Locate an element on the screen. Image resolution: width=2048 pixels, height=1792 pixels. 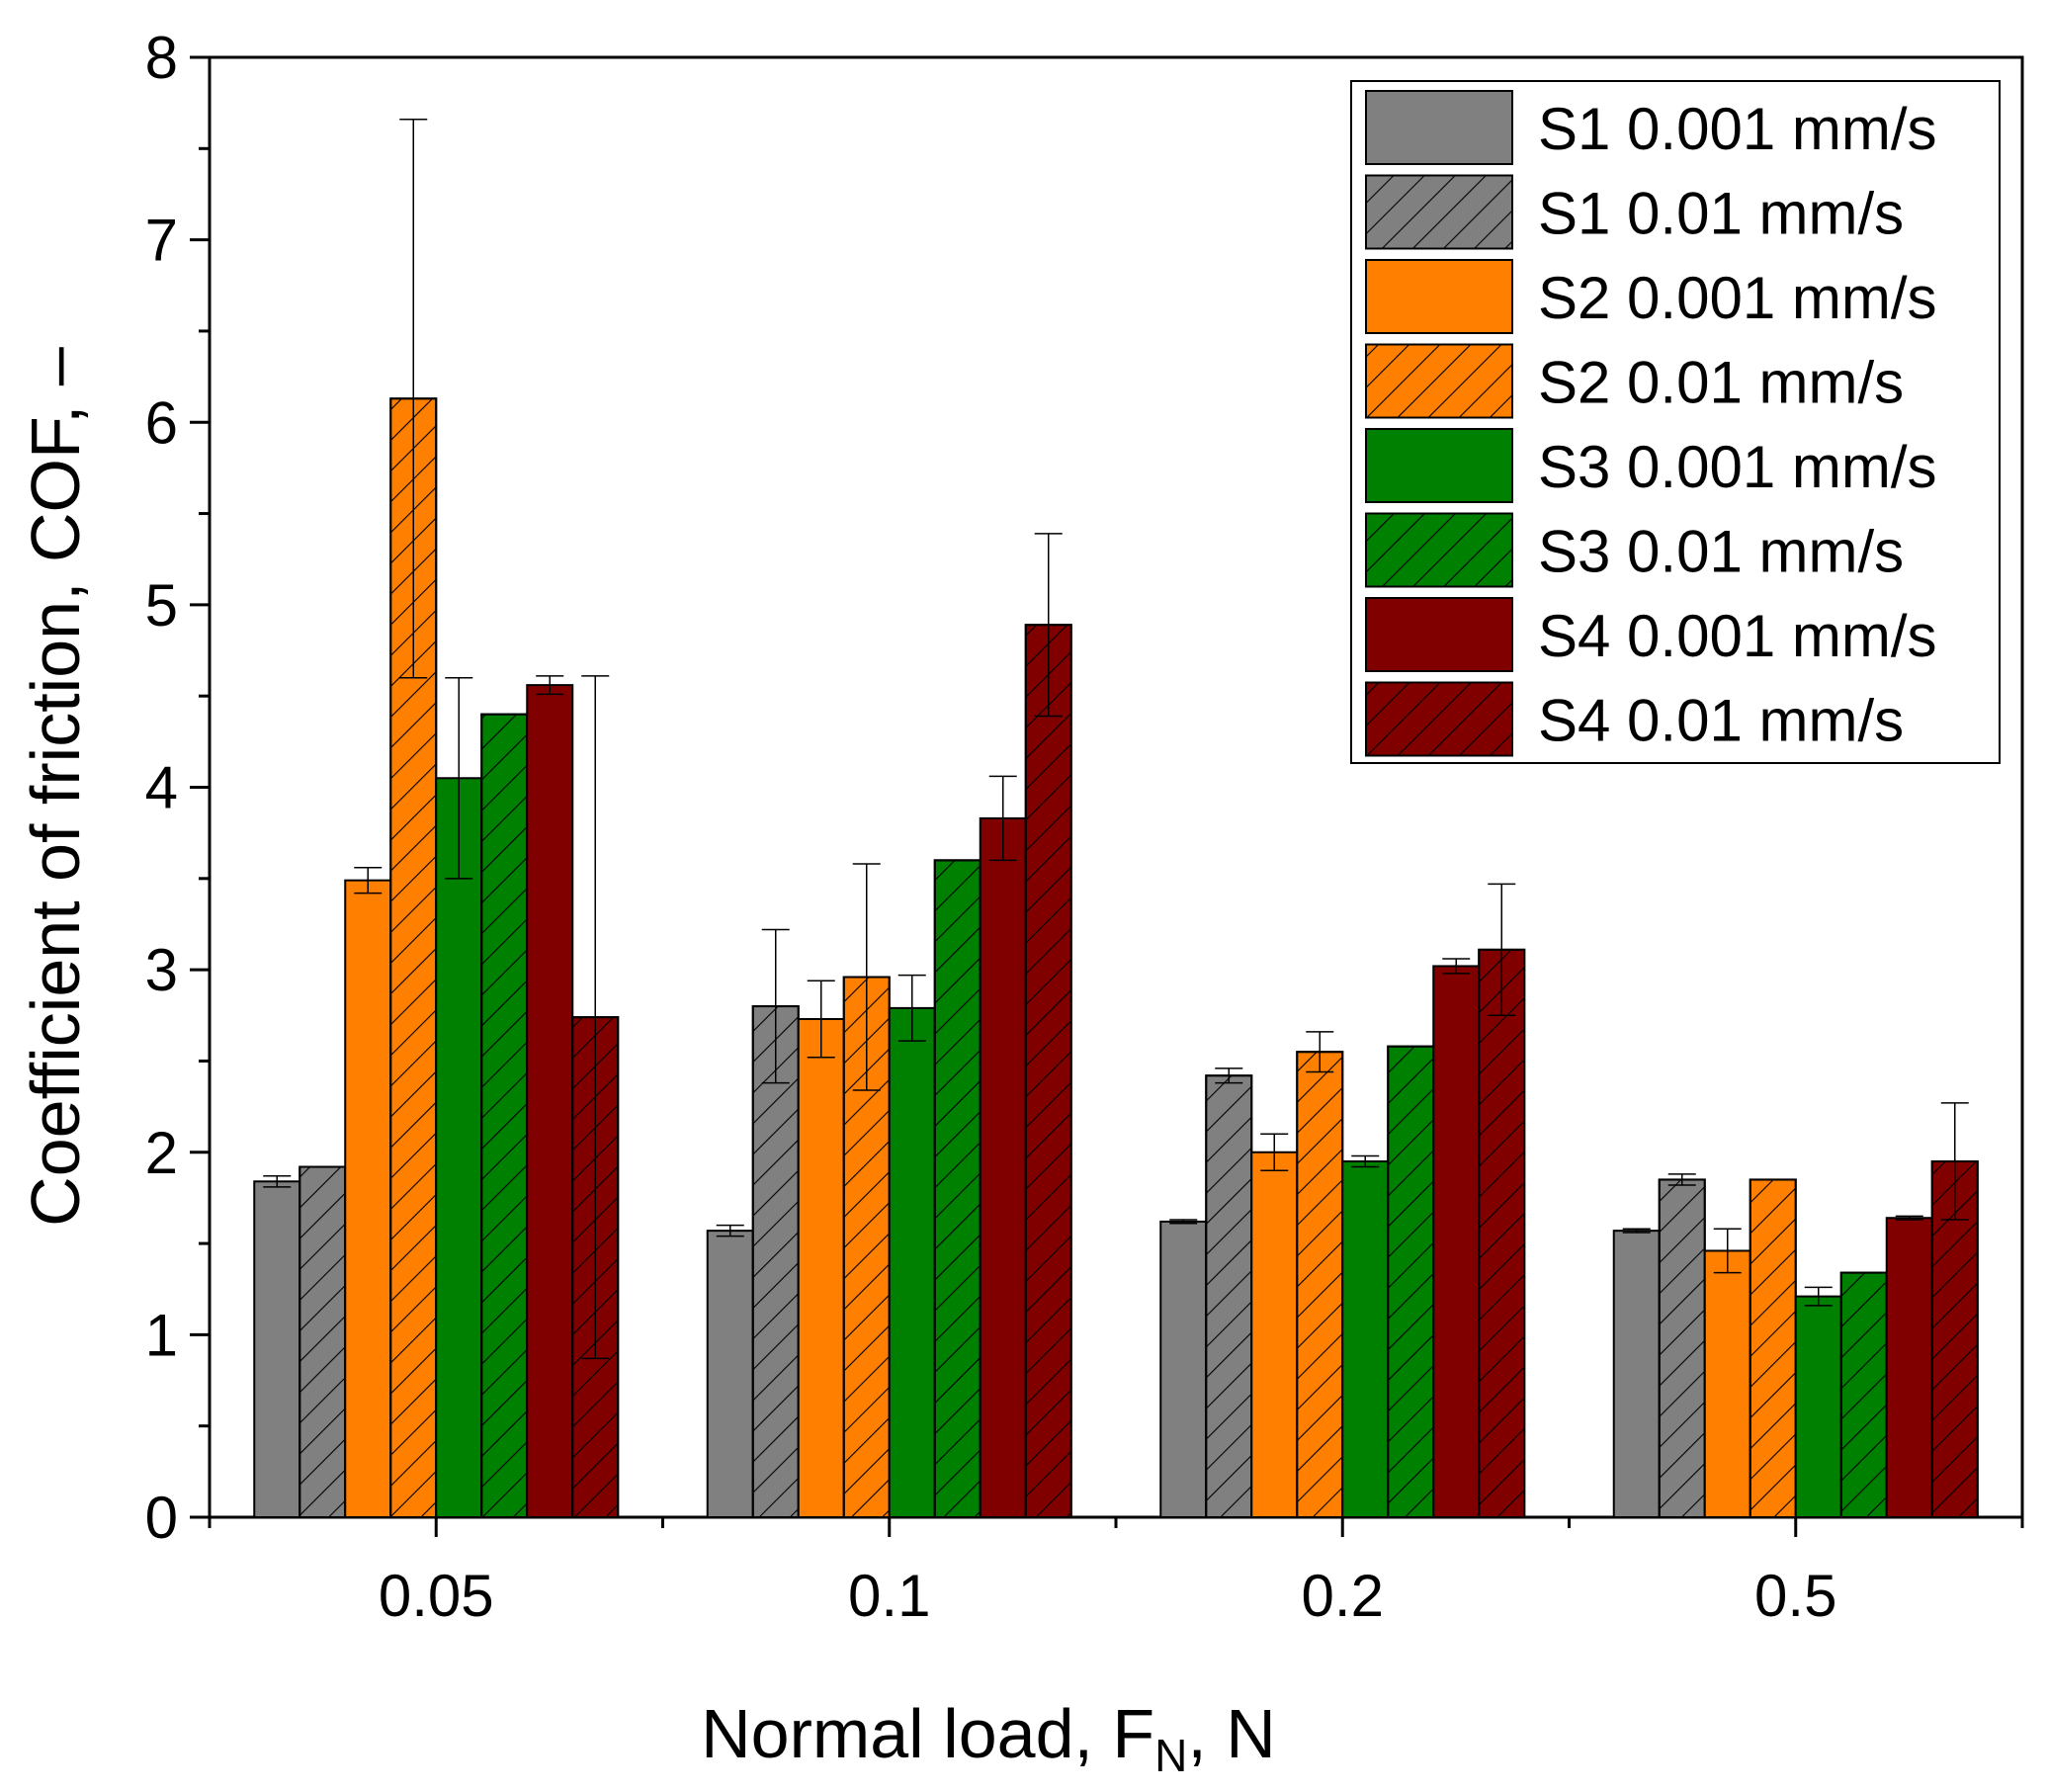
legend-label: S3 0.01 mm/s is located at coordinates (1721, 552).